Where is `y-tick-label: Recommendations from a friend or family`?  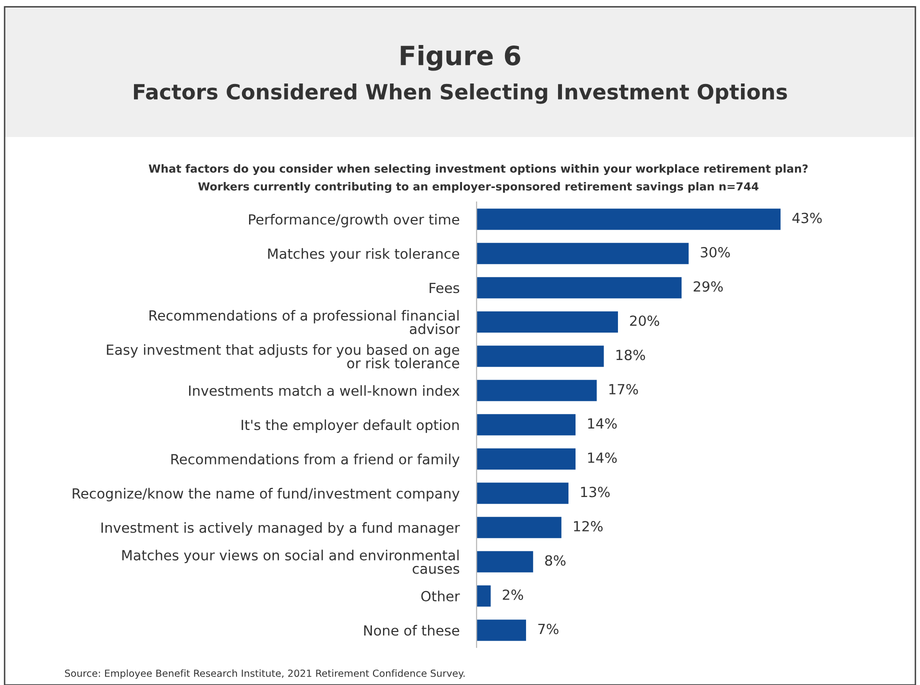 y-tick-label: Recommendations from a friend or family is located at coordinates (315, 461).